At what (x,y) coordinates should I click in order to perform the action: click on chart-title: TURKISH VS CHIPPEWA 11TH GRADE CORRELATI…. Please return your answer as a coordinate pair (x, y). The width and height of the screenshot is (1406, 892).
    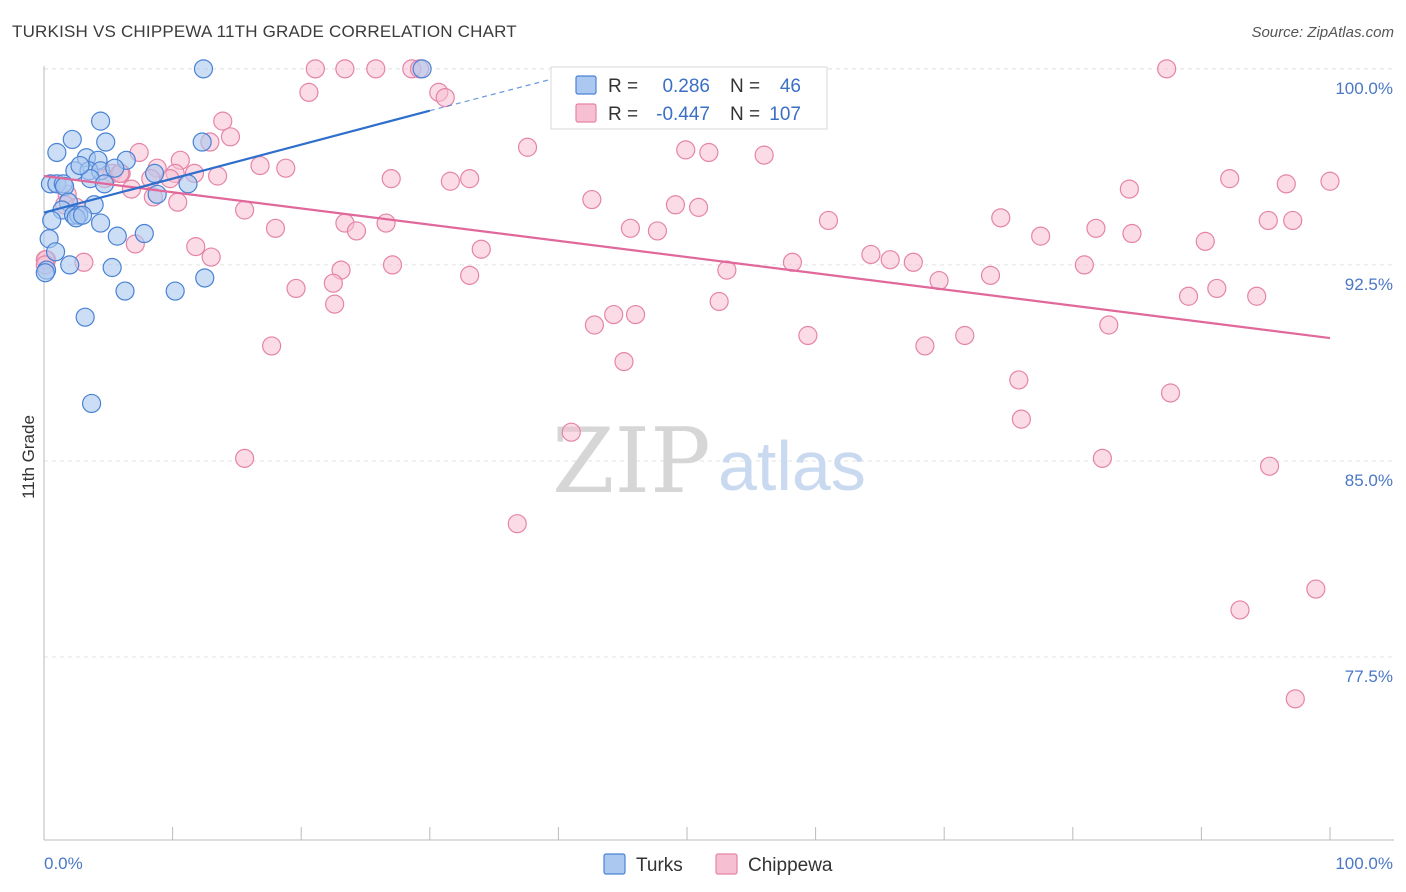
    Looking at the image, I should click on (264, 31).